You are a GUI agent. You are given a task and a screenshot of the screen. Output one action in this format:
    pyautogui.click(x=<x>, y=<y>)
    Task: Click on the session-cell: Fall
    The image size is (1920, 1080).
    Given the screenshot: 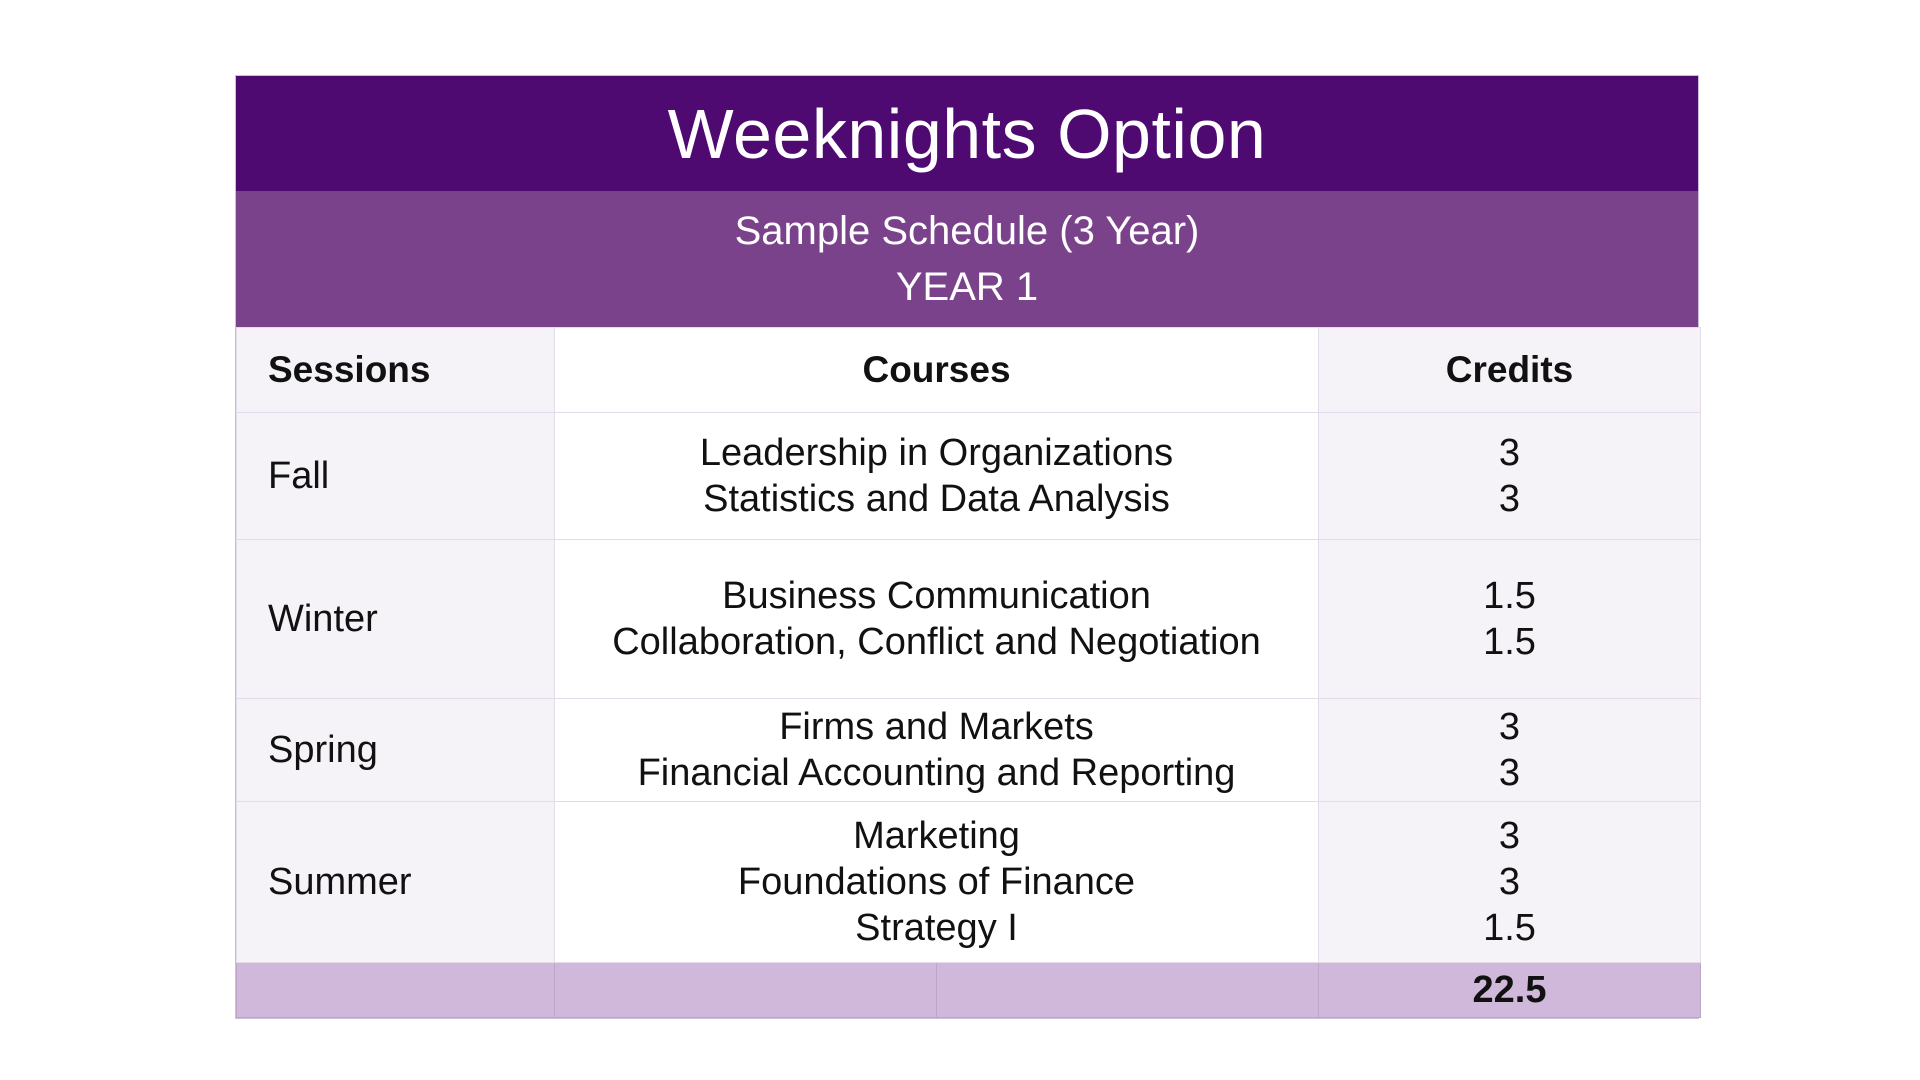 What is the action you would take?
    pyautogui.click(x=395, y=476)
    